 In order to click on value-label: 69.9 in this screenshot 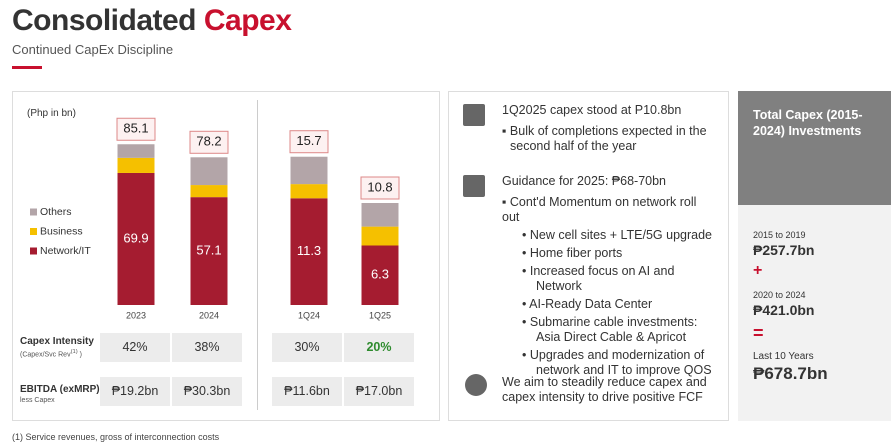, I will do `click(135, 237)`.